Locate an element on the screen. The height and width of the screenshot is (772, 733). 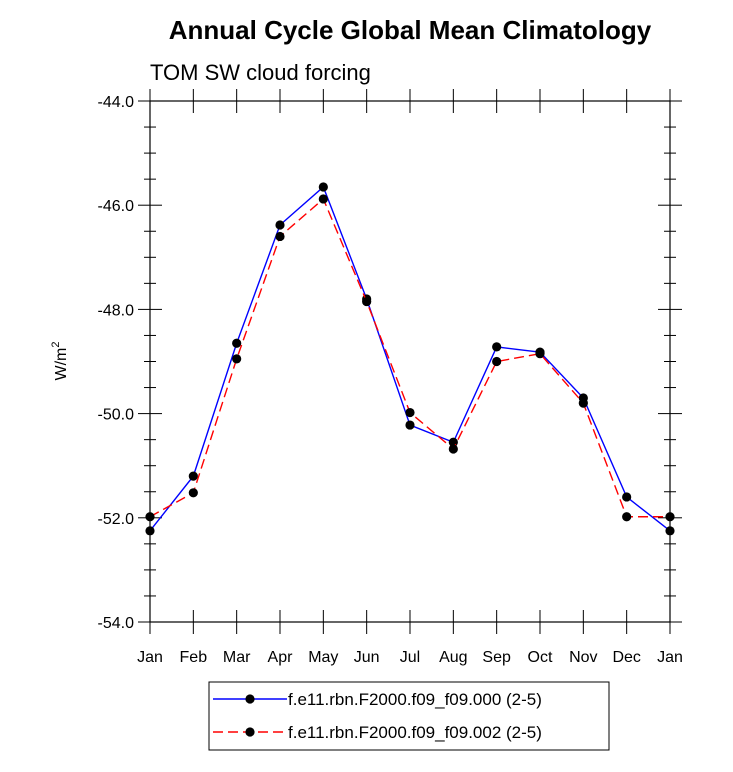
y-axis-label-text: W/m is located at coordinates (61, 364).